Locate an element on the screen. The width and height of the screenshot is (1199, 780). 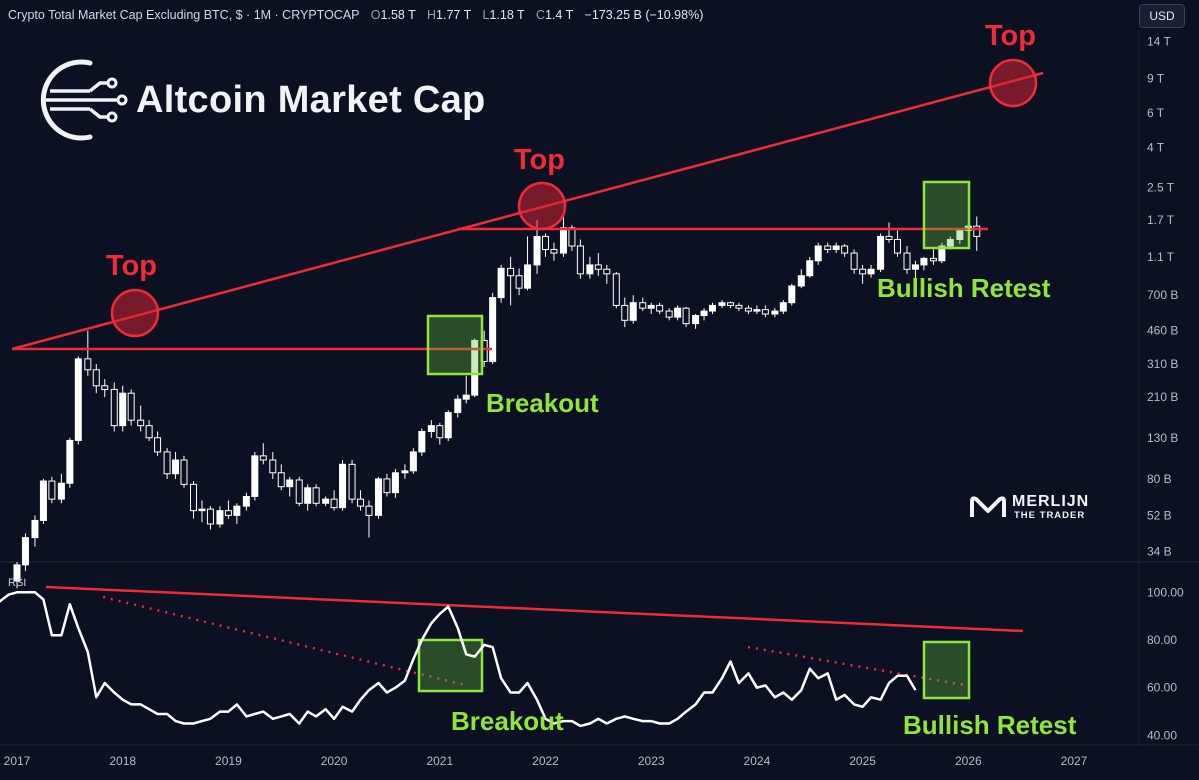
price-tick-label: 700 B is located at coordinates (1162, 295).